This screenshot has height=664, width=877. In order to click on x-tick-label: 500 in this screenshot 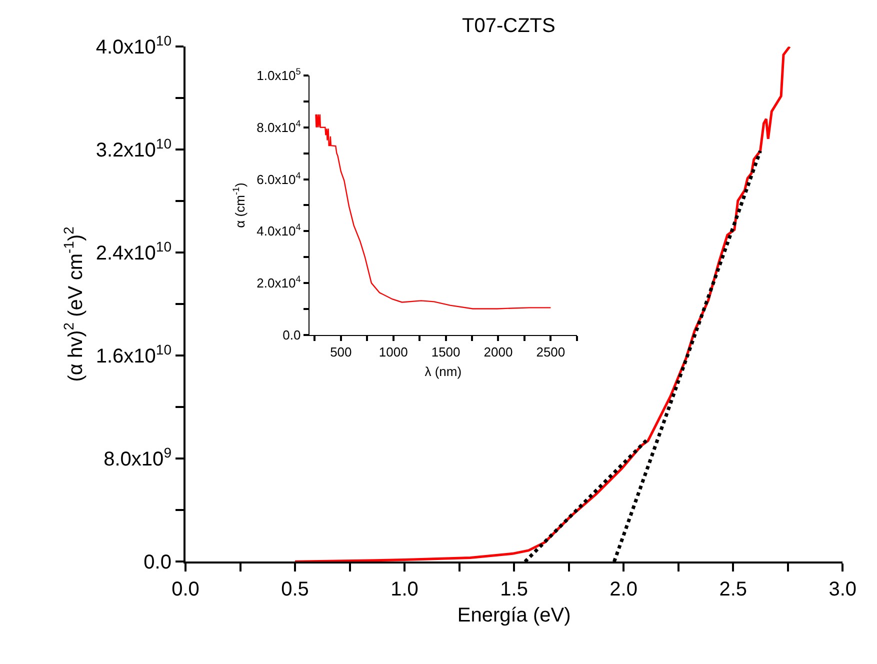, I will do `click(341, 352)`.